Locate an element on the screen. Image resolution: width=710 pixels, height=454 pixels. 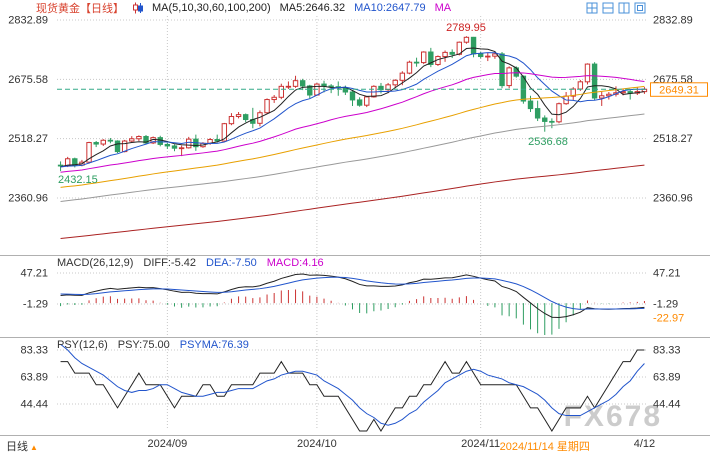
macd-extra-tick: -22.97 is located at coordinates (668, 319).